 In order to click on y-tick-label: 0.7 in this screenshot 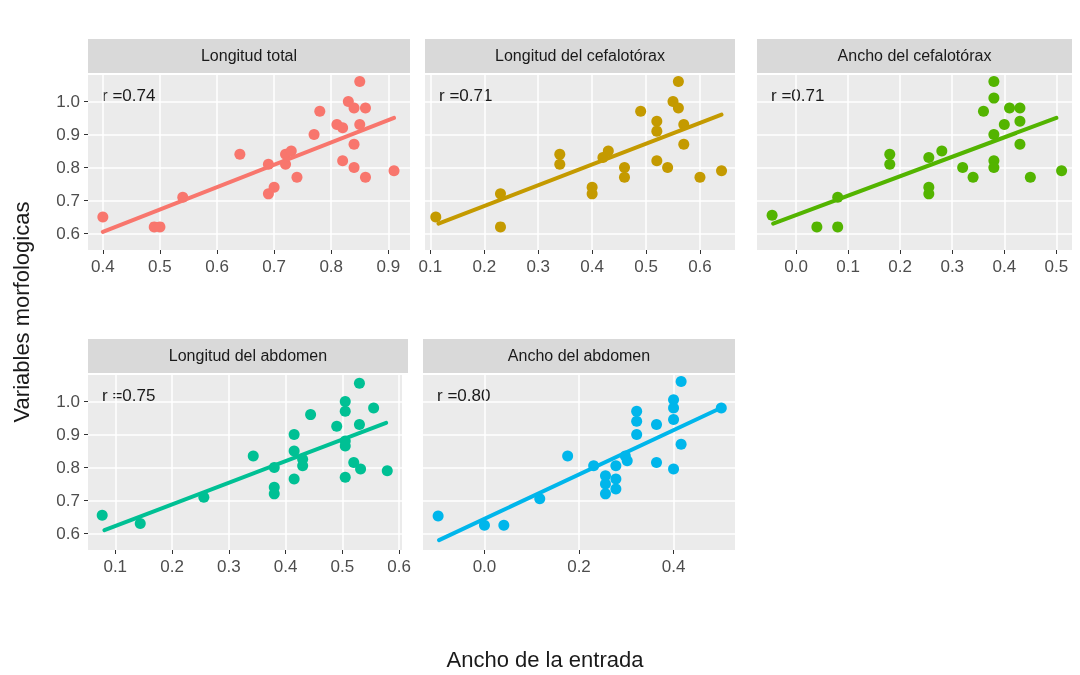, I will do `click(68, 200)`.